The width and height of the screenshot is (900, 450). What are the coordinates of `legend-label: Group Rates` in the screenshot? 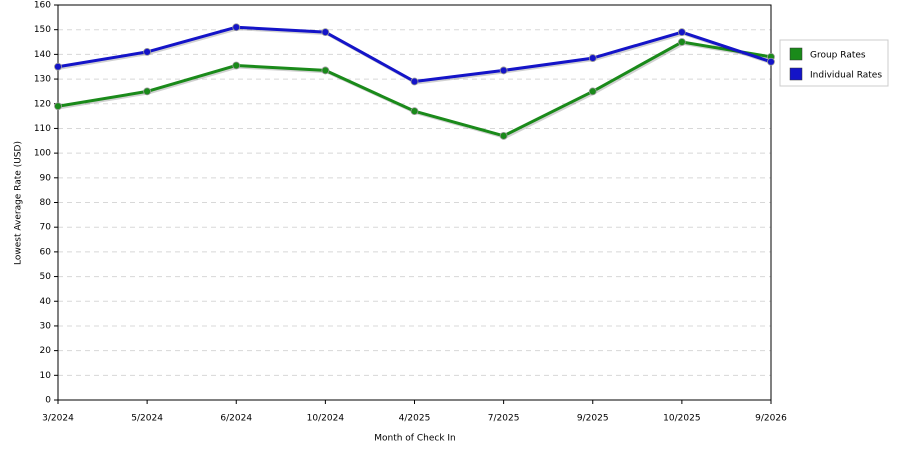 It's located at (838, 56).